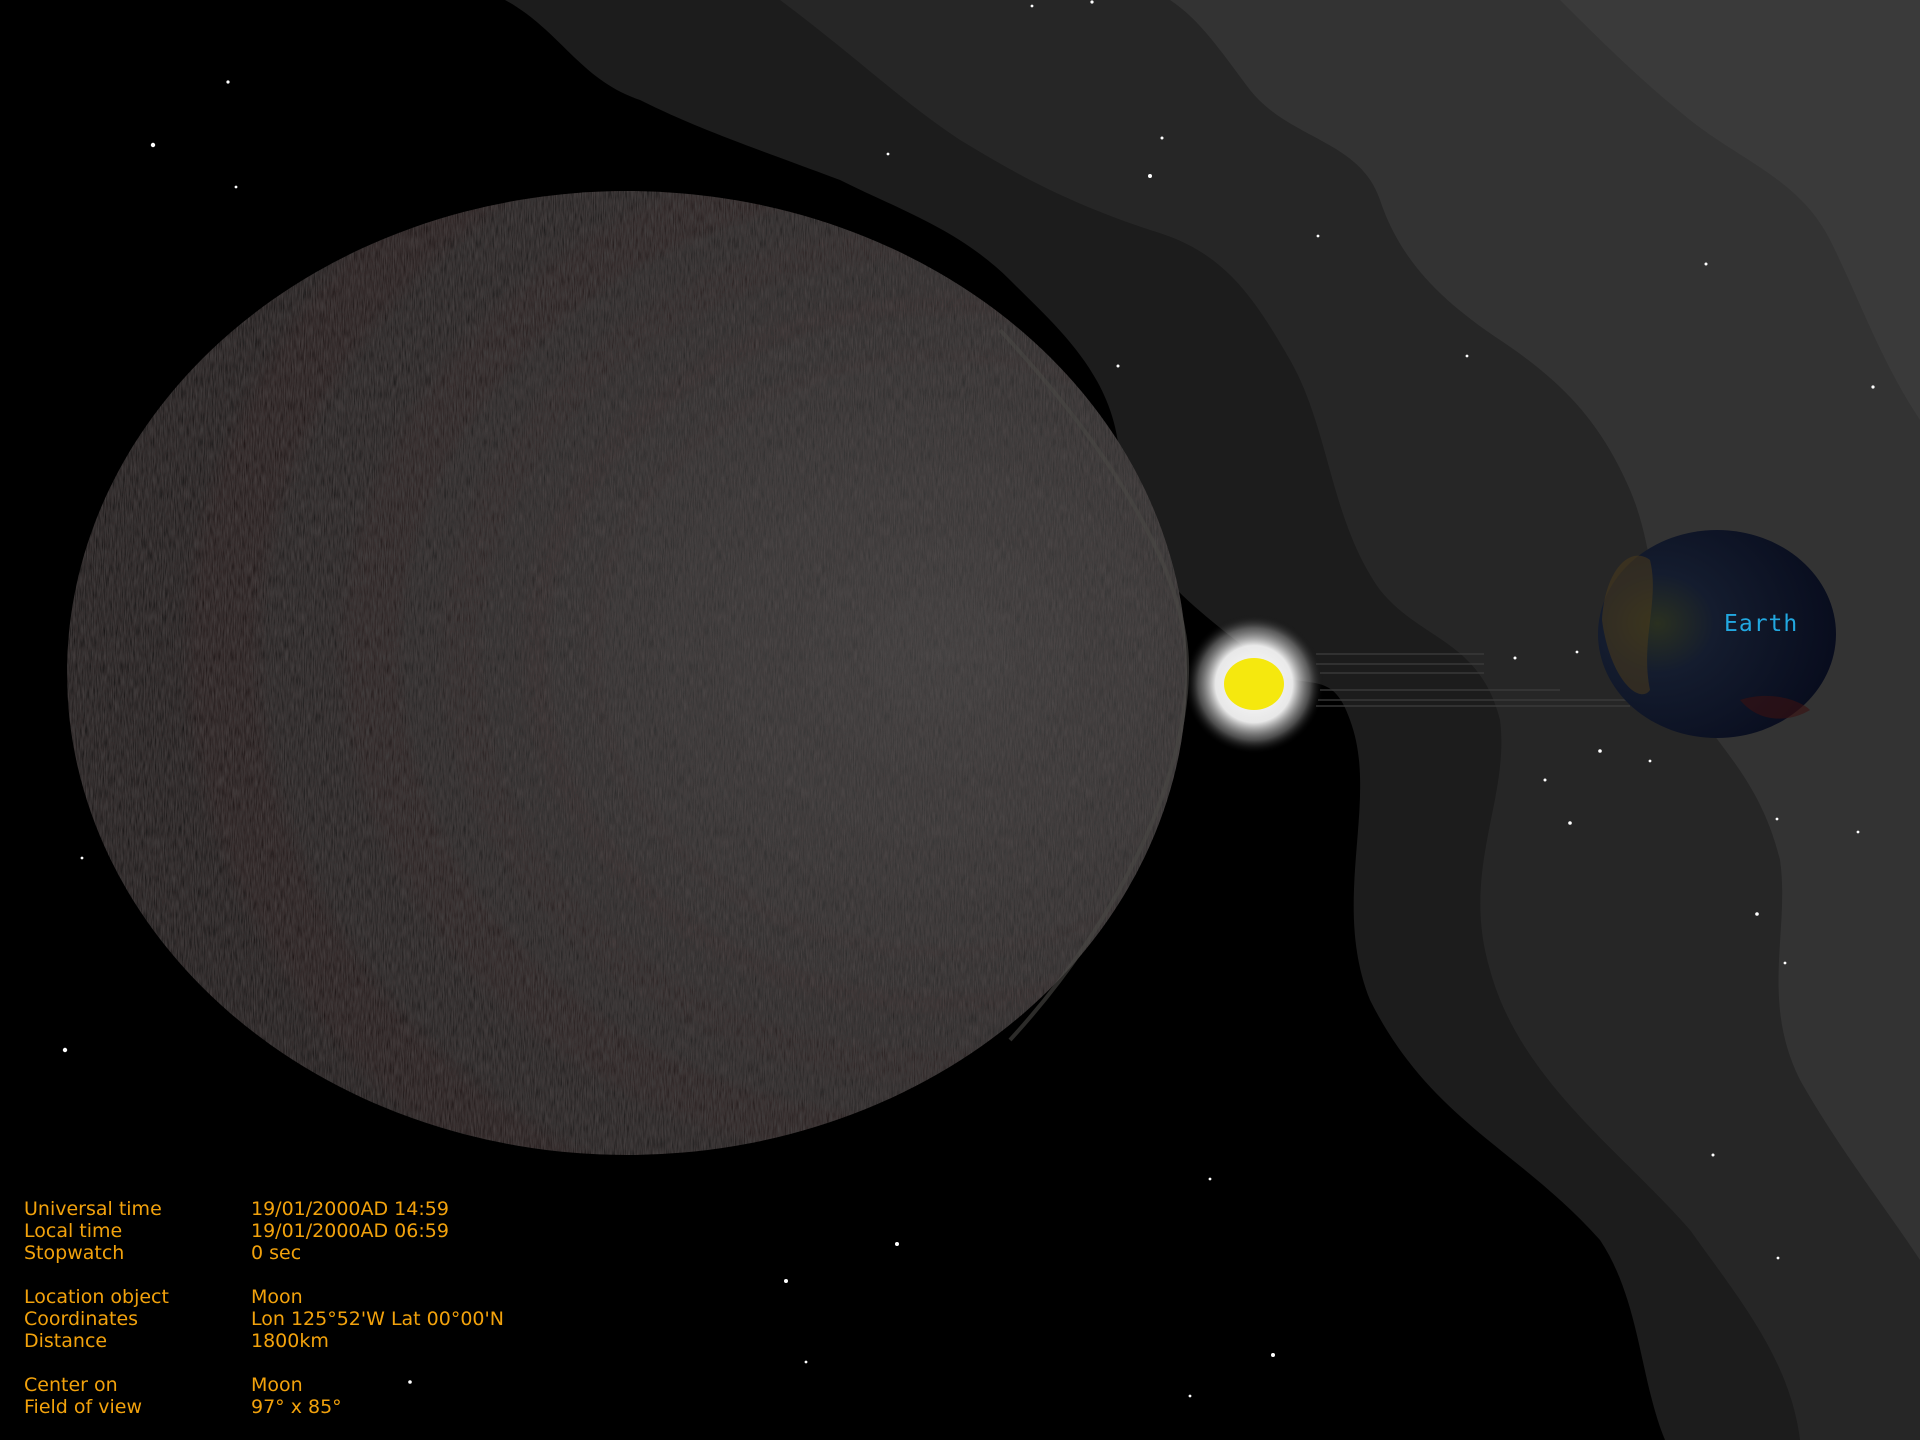  I want to click on stopwatch-value: 0 sec, so click(276, 1253).